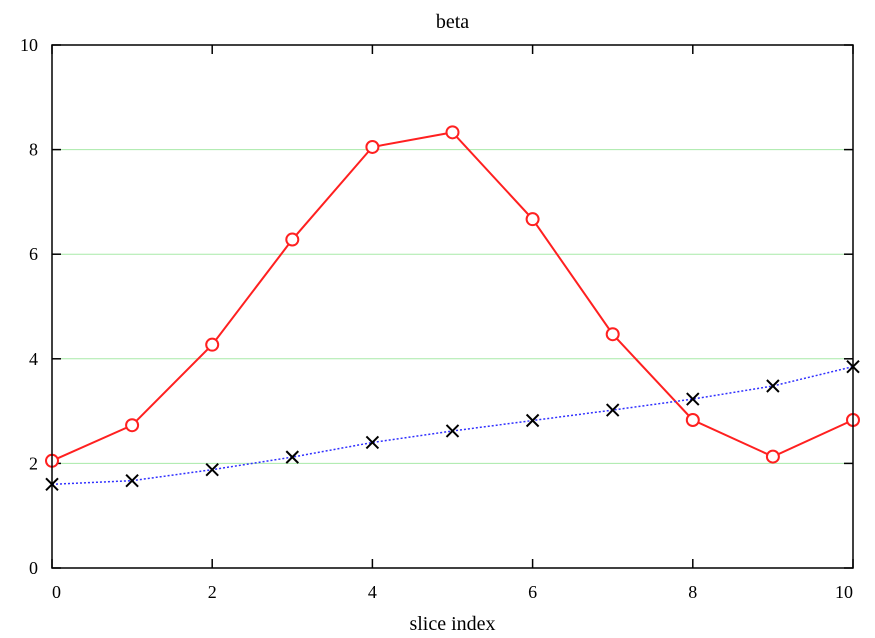  Describe the element at coordinates (452, 624) in the screenshot. I see `x-axis-title: slice index` at that location.